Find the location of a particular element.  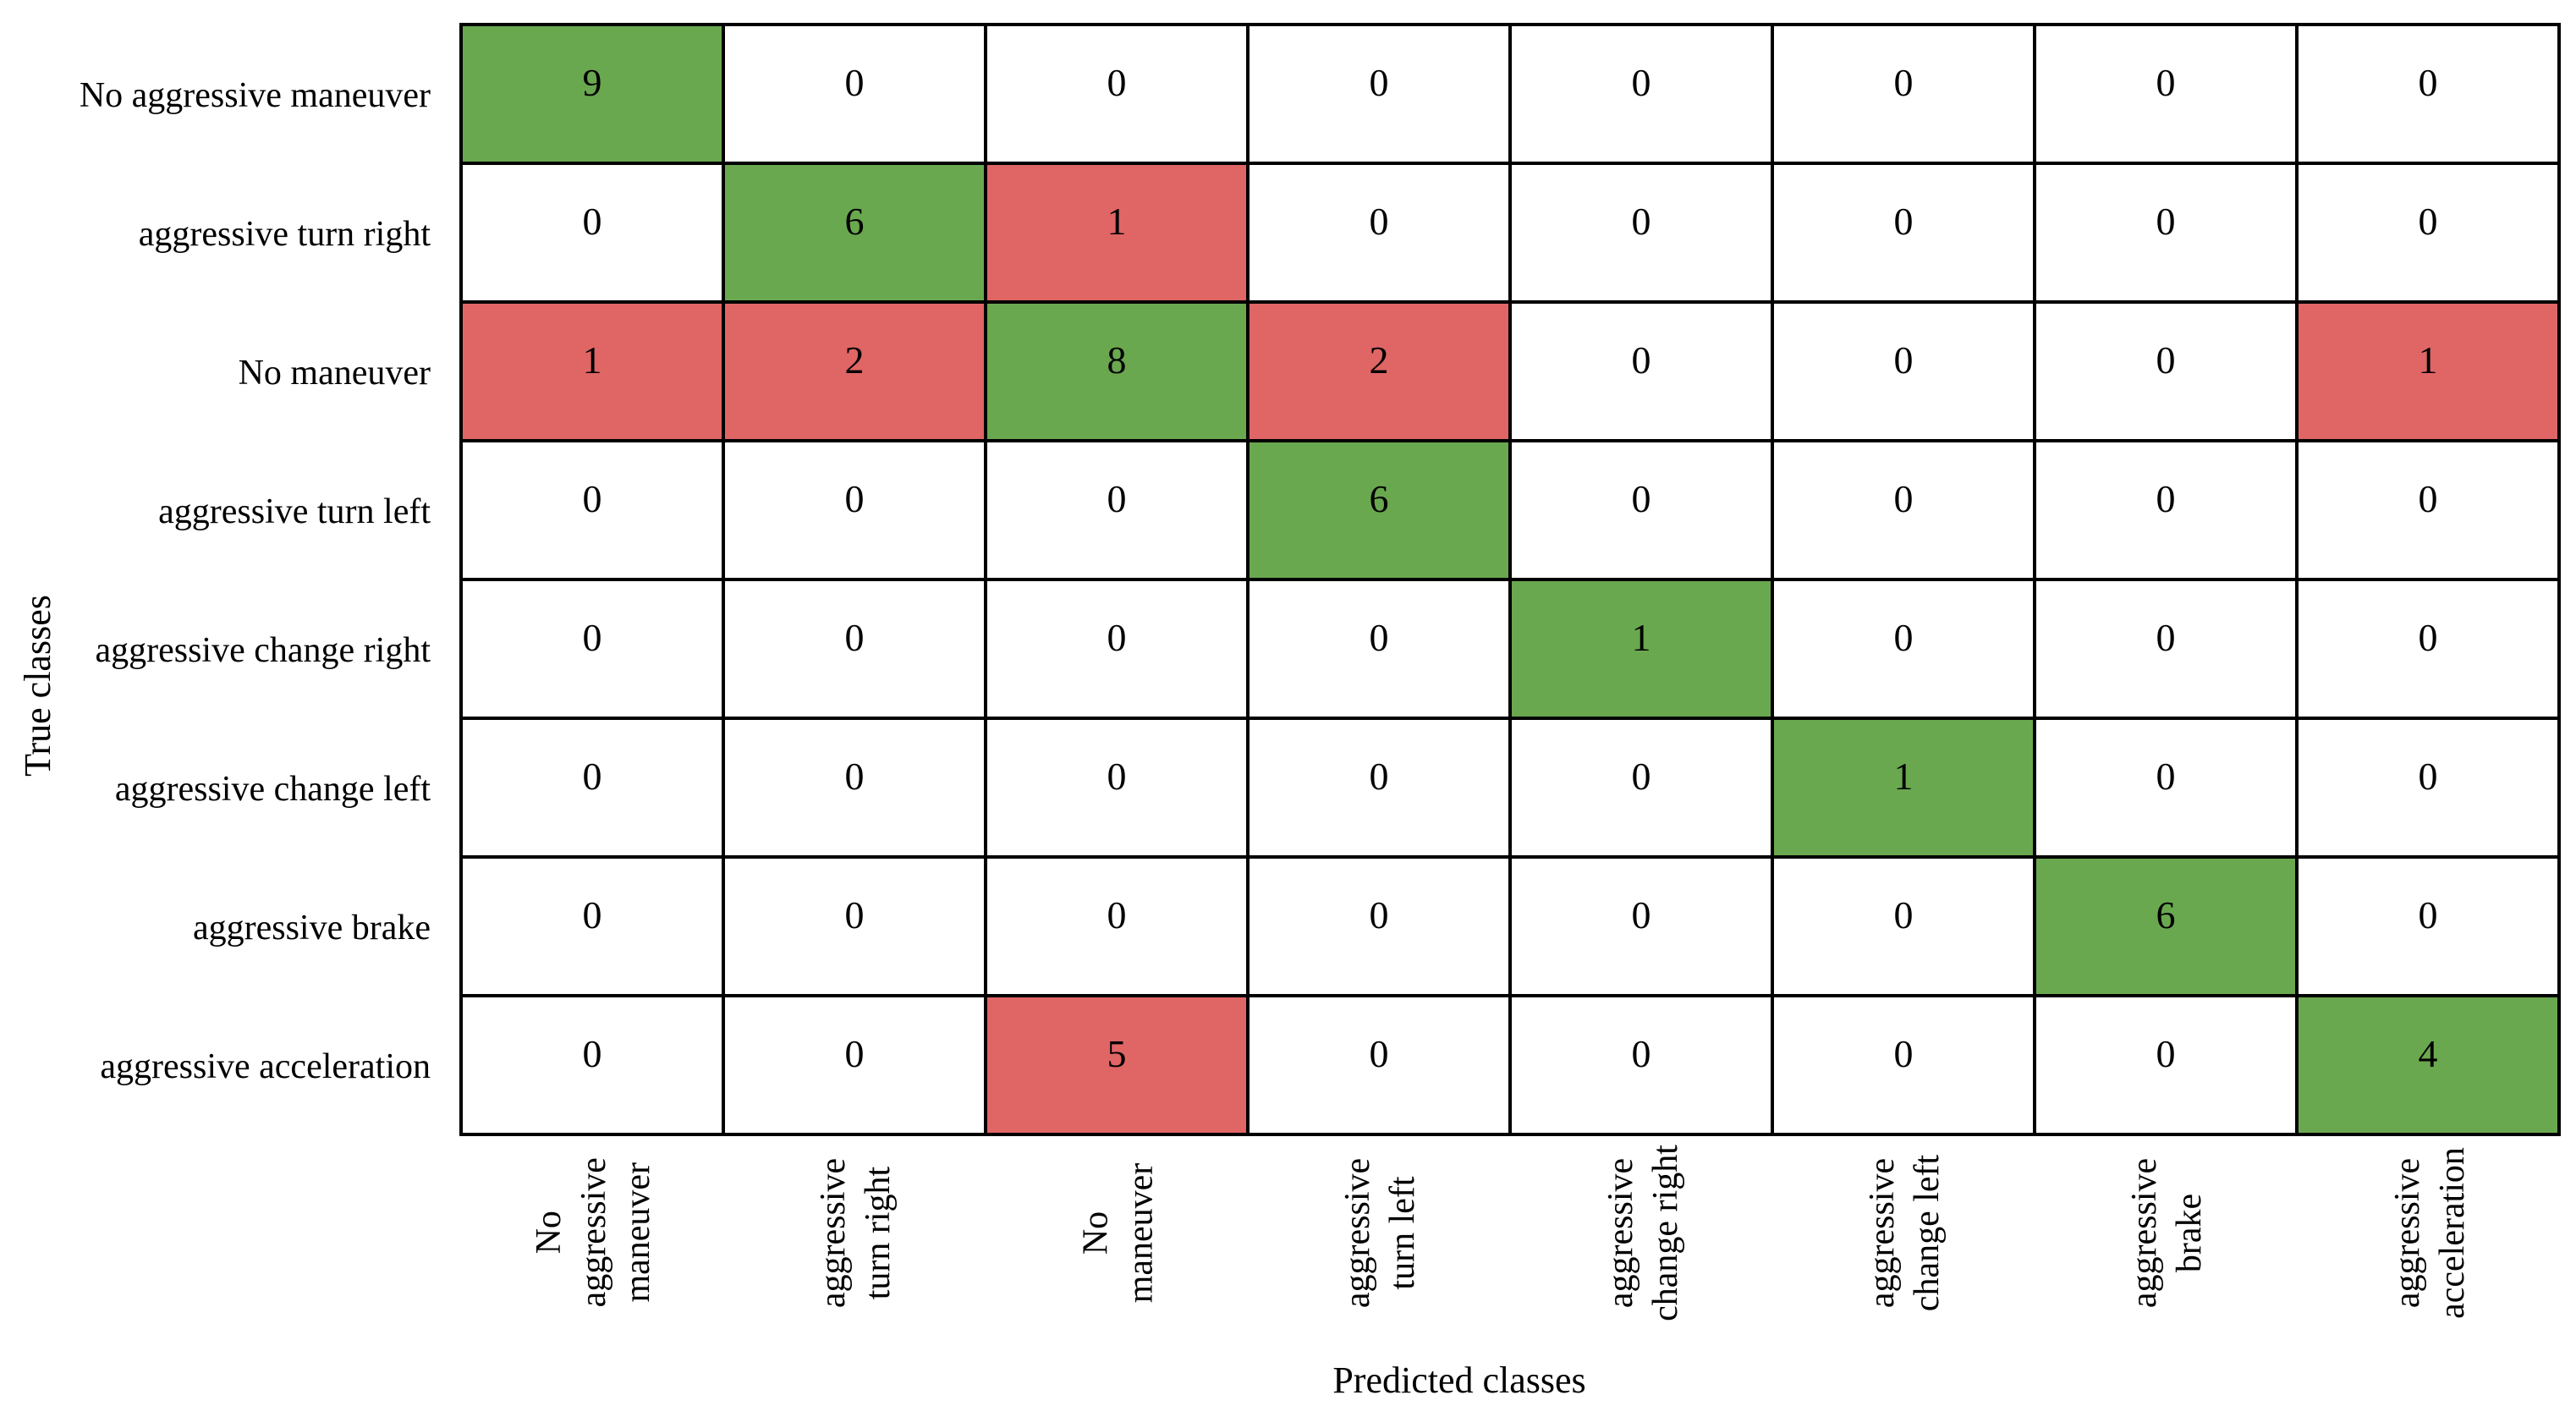

col-label-7: aggressive brake is located at coordinates (2167, 1232).